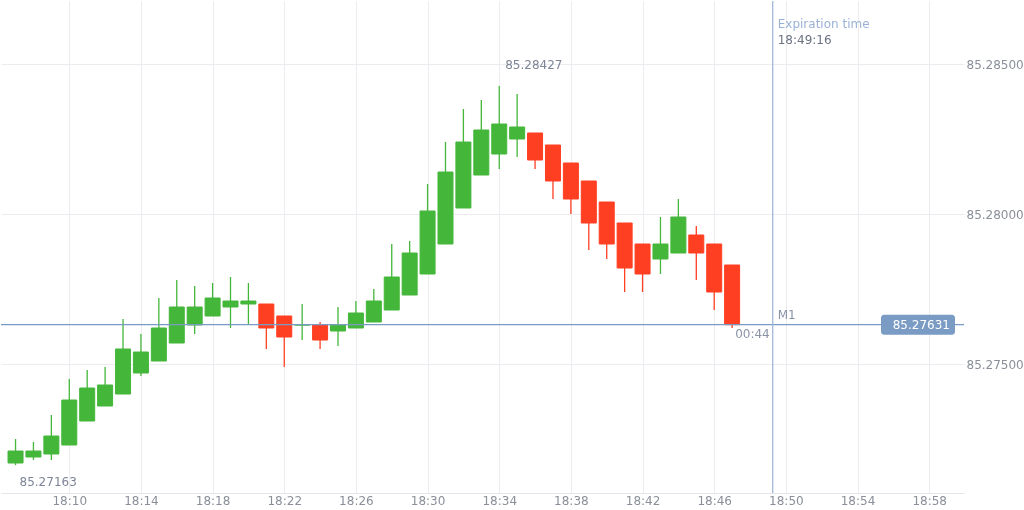 The image size is (1024, 510). I want to click on x-tick-label: 18:46, so click(715, 500).